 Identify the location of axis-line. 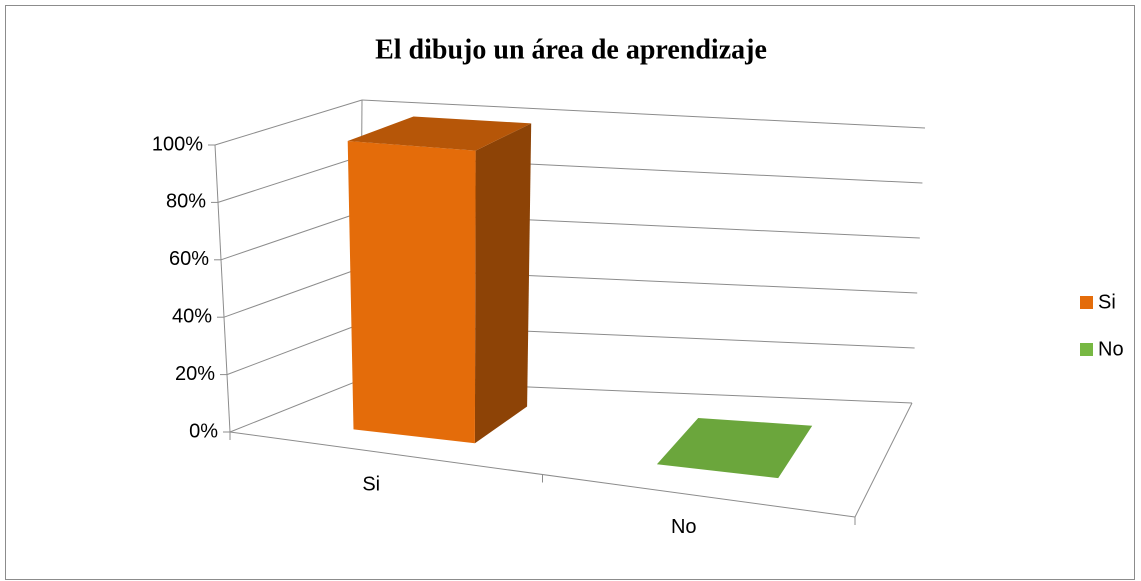
(222, 288).